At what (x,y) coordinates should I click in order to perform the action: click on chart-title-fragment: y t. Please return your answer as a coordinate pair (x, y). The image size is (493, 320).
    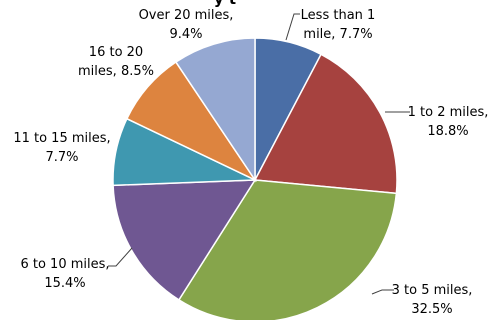
    Looking at the image, I should click on (225, 4).